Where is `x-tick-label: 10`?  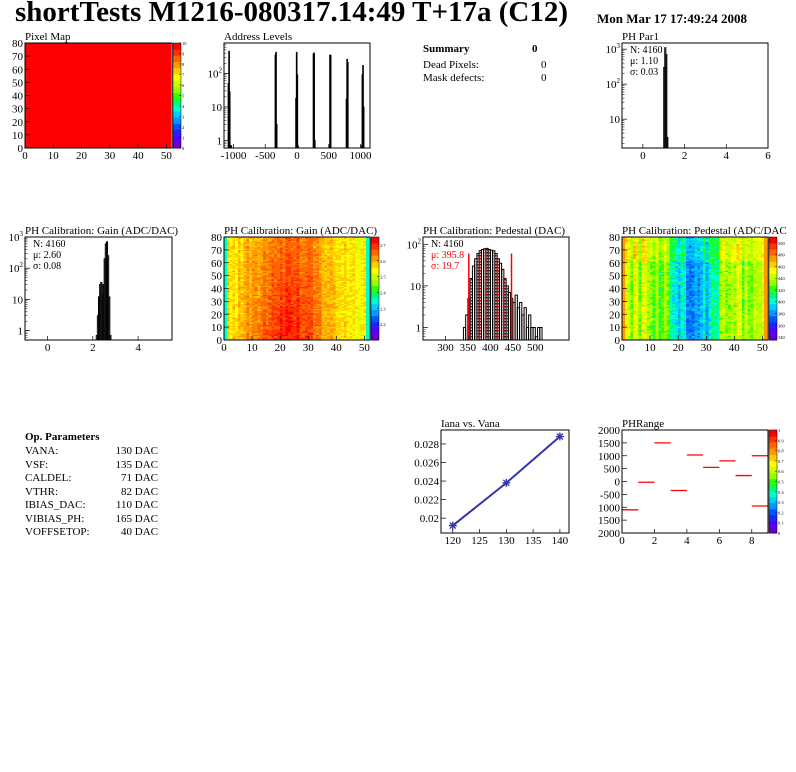
x-tick-label: 10 is located at coordinates (253, 348).